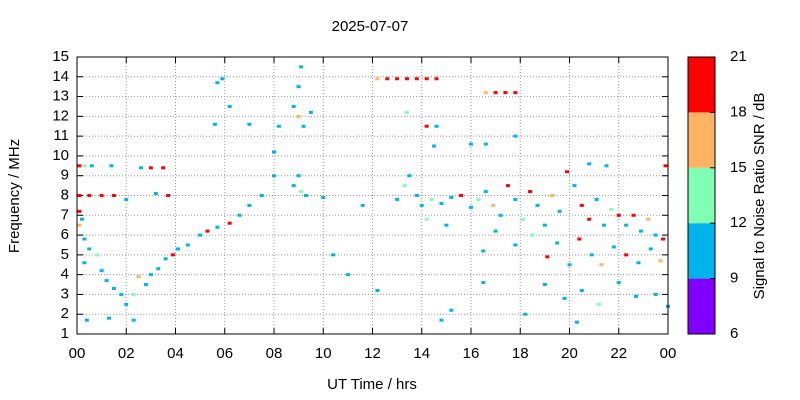  Describe the element at coordinates (60, 96) in the screenshot. I see `y-tick-label: 13` at that location.